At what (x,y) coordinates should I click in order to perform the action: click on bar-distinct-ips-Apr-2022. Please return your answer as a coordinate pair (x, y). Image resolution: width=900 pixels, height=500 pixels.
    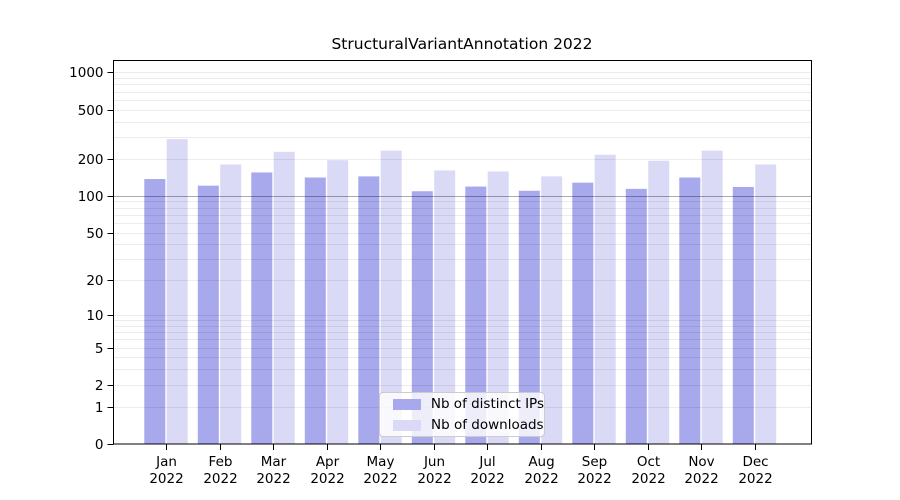
    Looking at the image, I should click on (315, 311).